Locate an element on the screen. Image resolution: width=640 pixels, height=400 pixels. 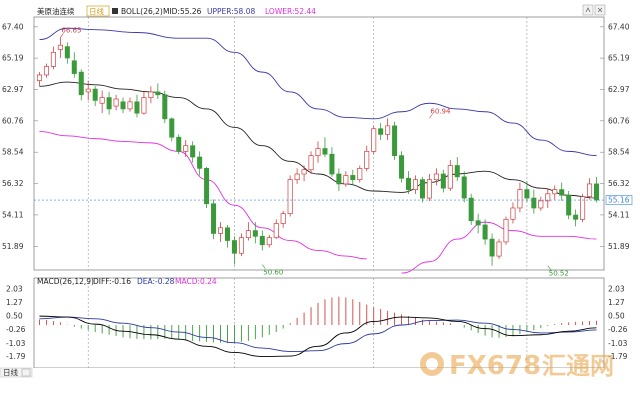
macd-tick-label-left: -1.79 is located at coordinates (16, 356).